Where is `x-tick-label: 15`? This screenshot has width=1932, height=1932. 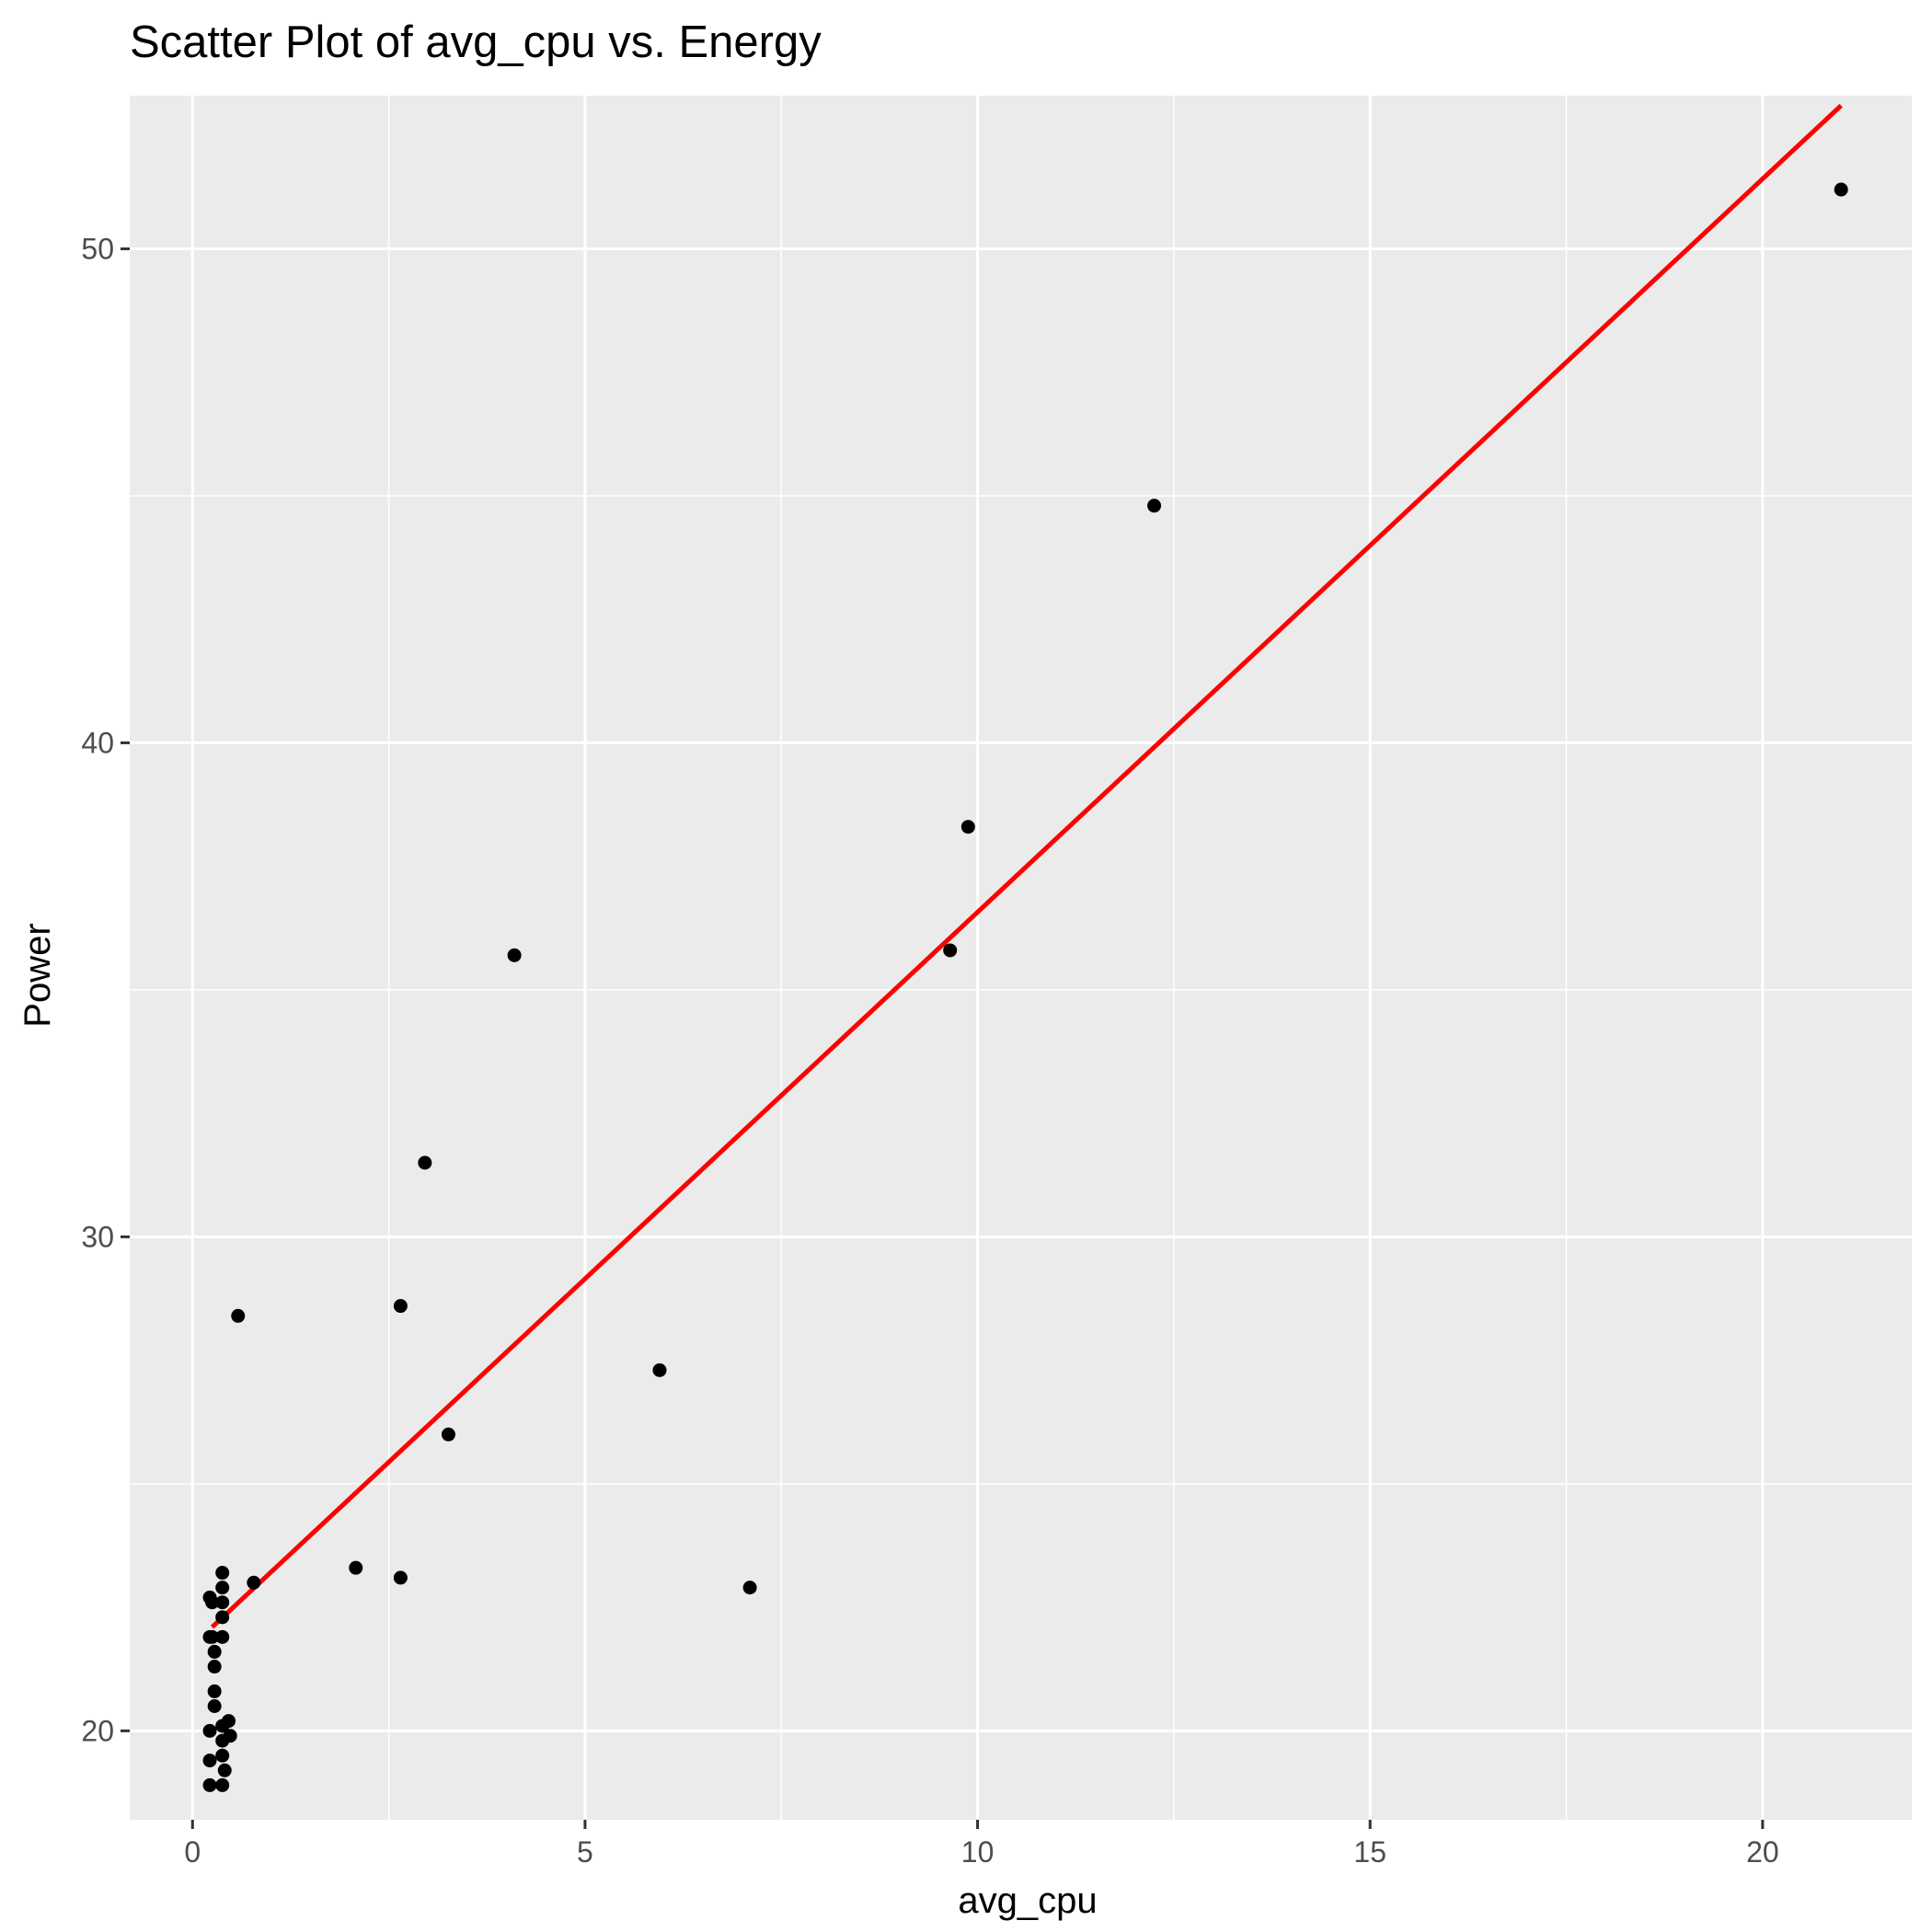 x-tick-label: 15 is located at coordinates (1369, 1852).